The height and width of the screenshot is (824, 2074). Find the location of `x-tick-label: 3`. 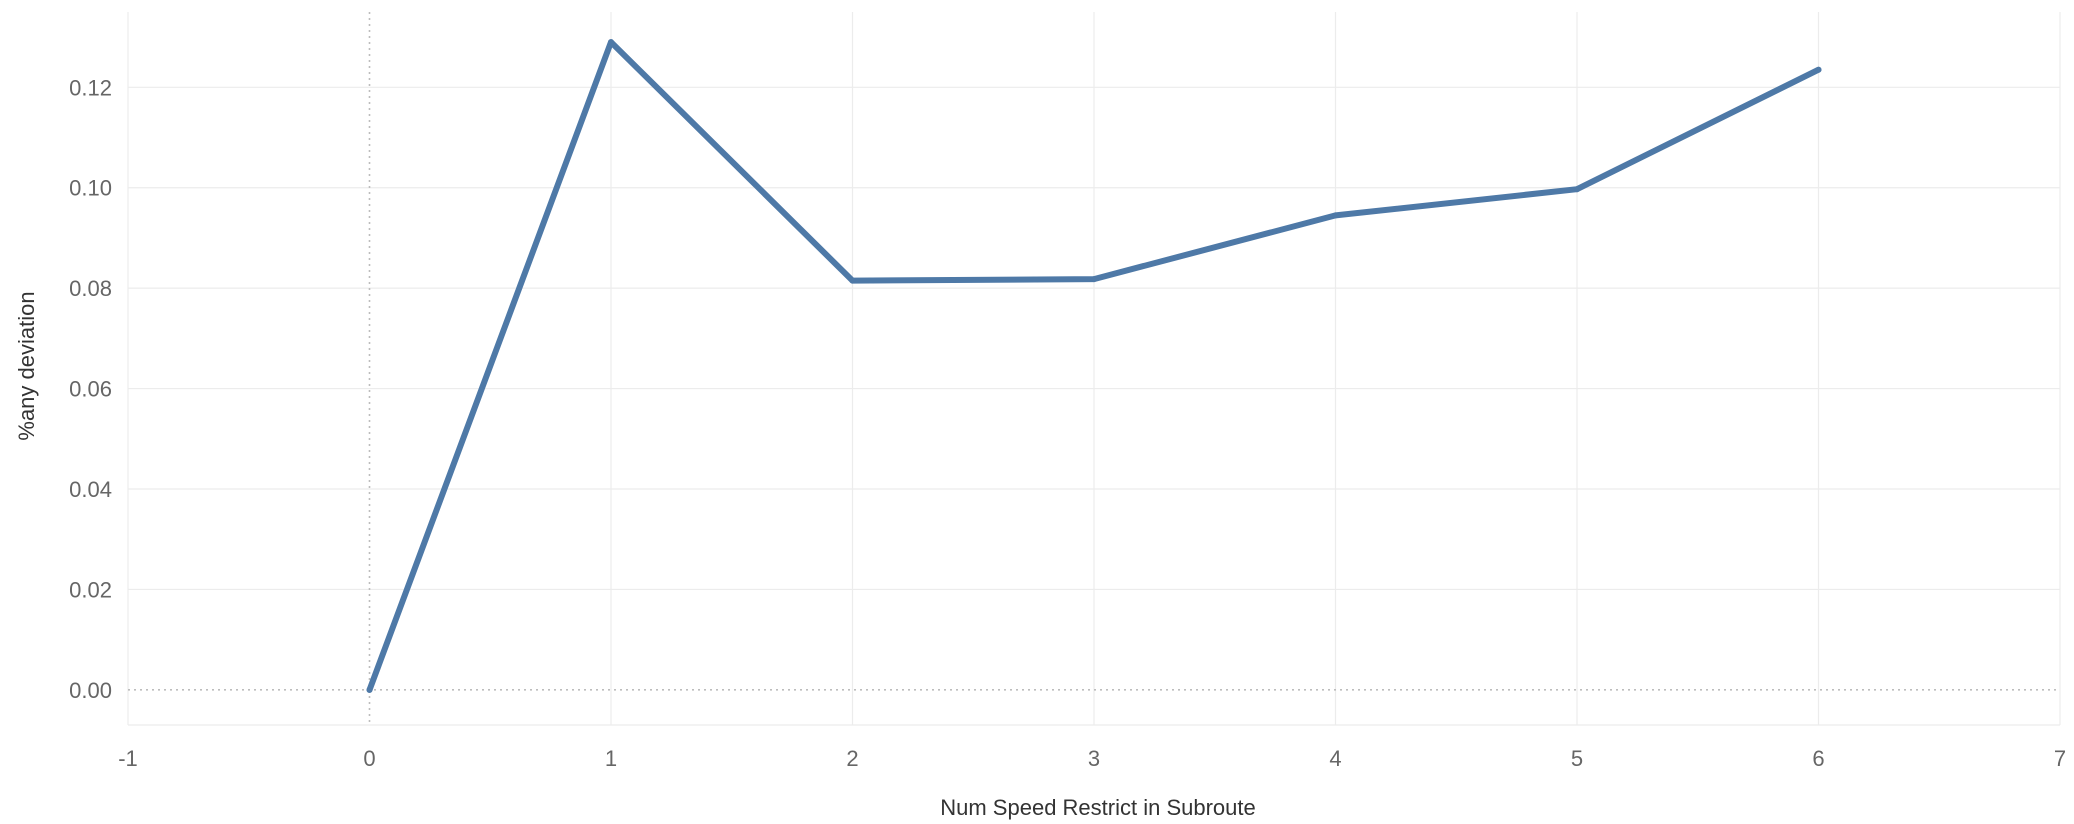

x-tick-label: 3 is located at coordinates (1094, 758).